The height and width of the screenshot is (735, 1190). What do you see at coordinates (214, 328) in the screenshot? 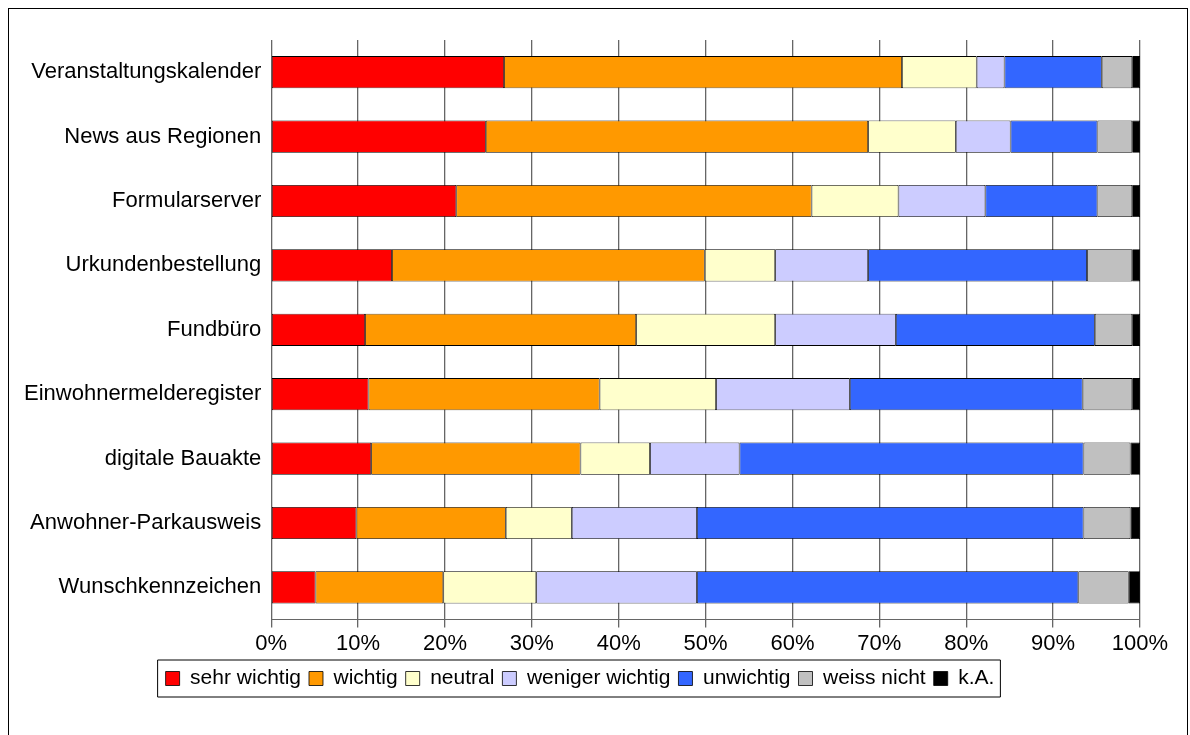
I see `y-tick-label: Fundbüro` at bounding box center [214, 328].